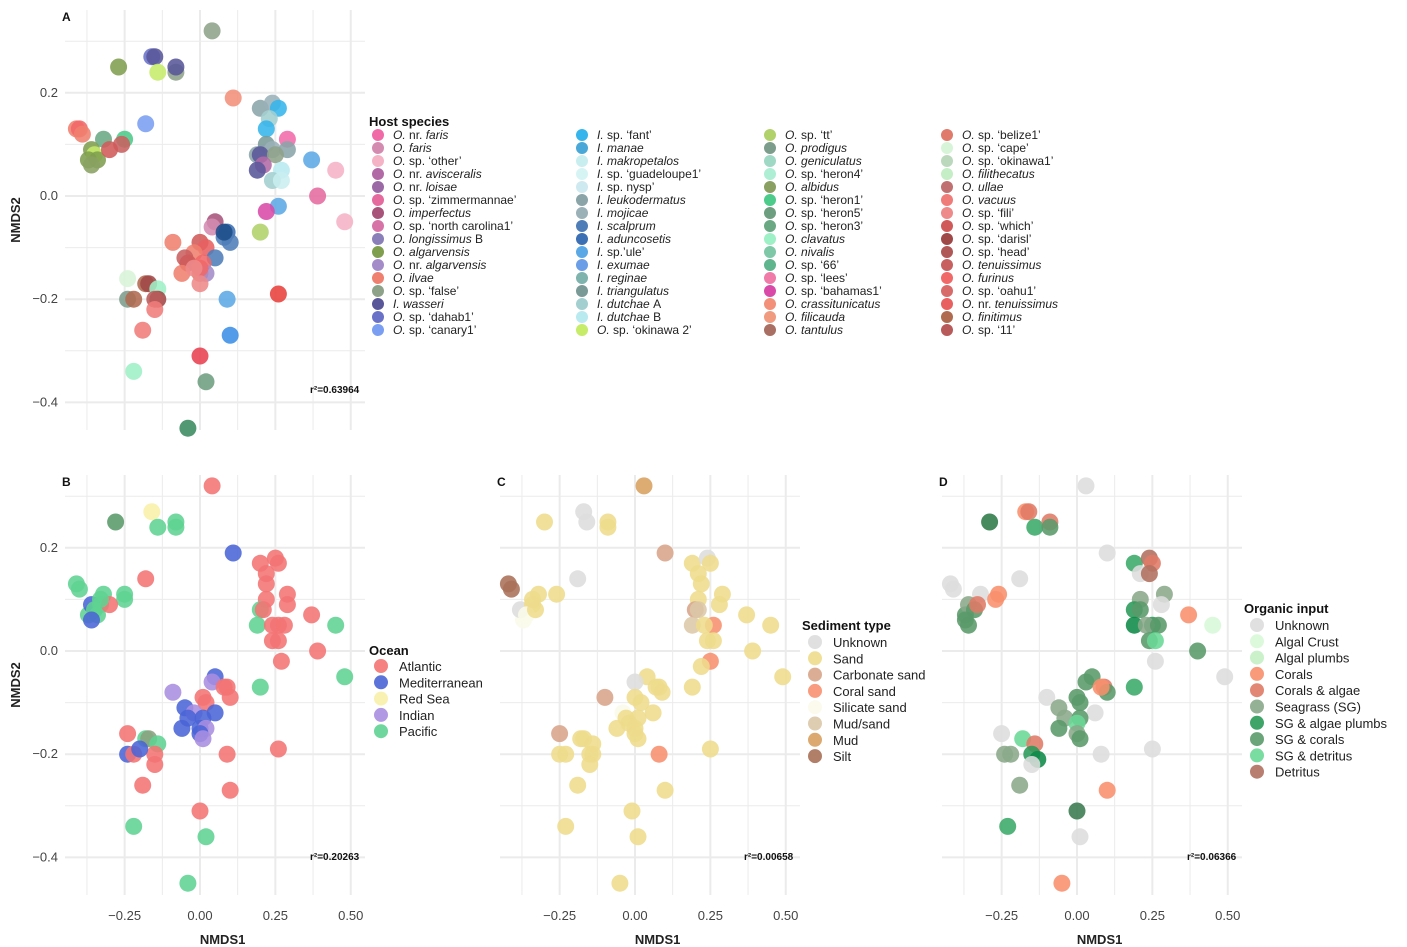 This screenshot has height=947, width=1407. What do you see at coordinates (803, 330) in the screenshot?
I see `legend-item: O. tantulus` at bounding box center [803, 330].